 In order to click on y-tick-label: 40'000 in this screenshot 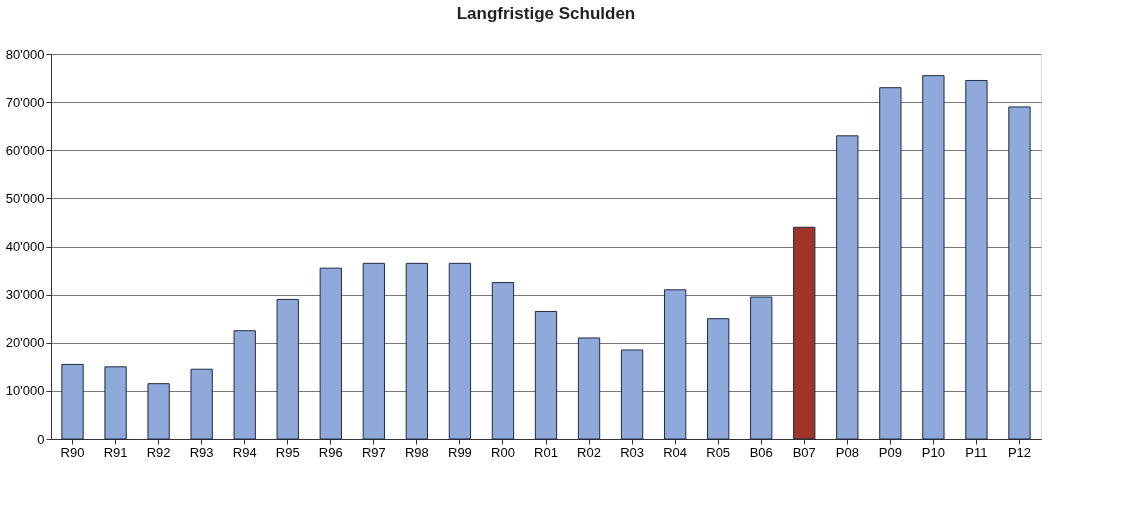, I will do `click(25, 246)`.